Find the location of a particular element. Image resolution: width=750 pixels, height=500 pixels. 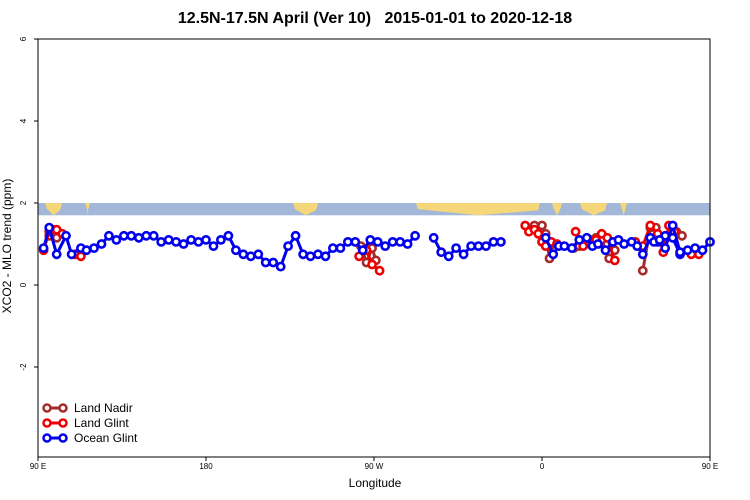

legend-swatch-land-nadir is located at coordinates (55, 407).